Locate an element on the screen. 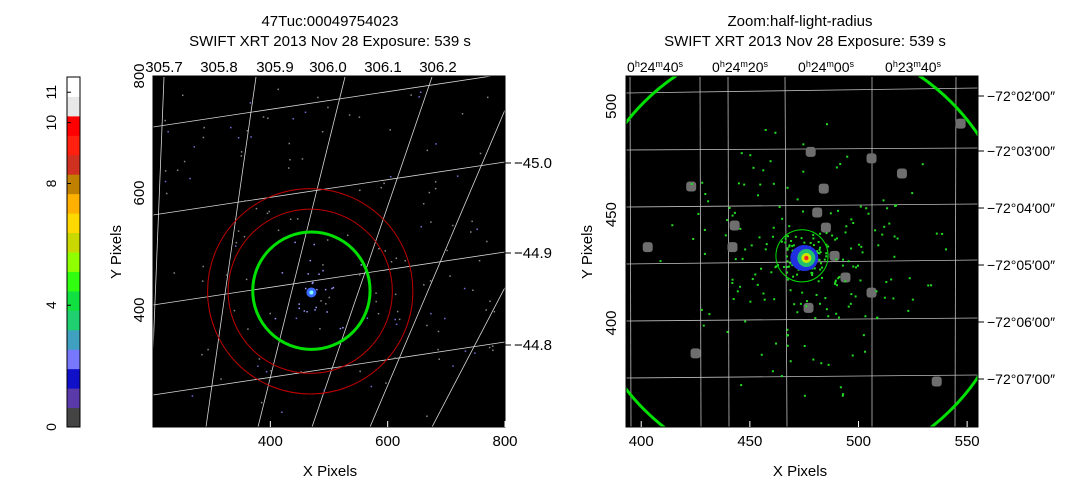 The image size is (1090, 490). colorbar-segment is located at coordinates (73, 300).